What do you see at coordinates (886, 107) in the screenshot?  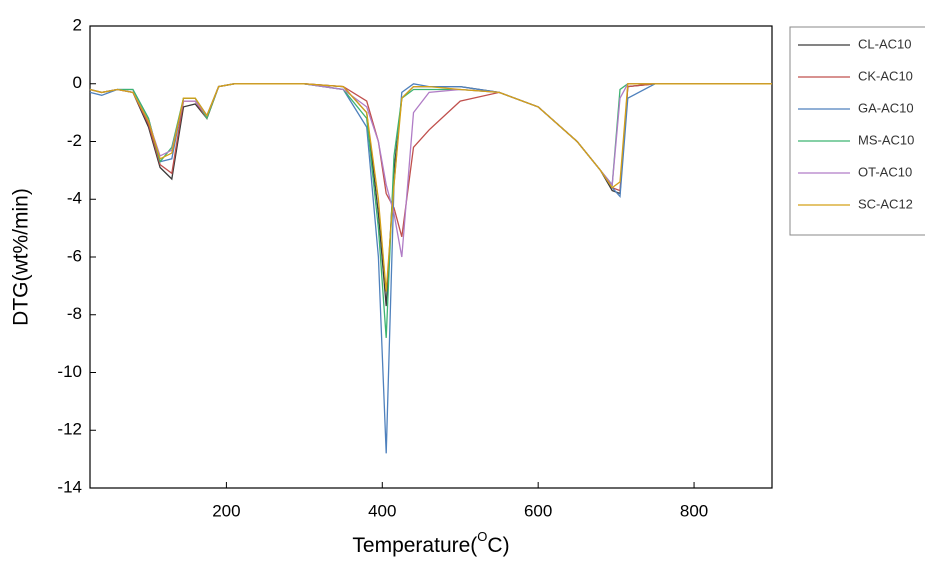 I see `legend-label: GA-AC10` at bounding box center [886, 107].